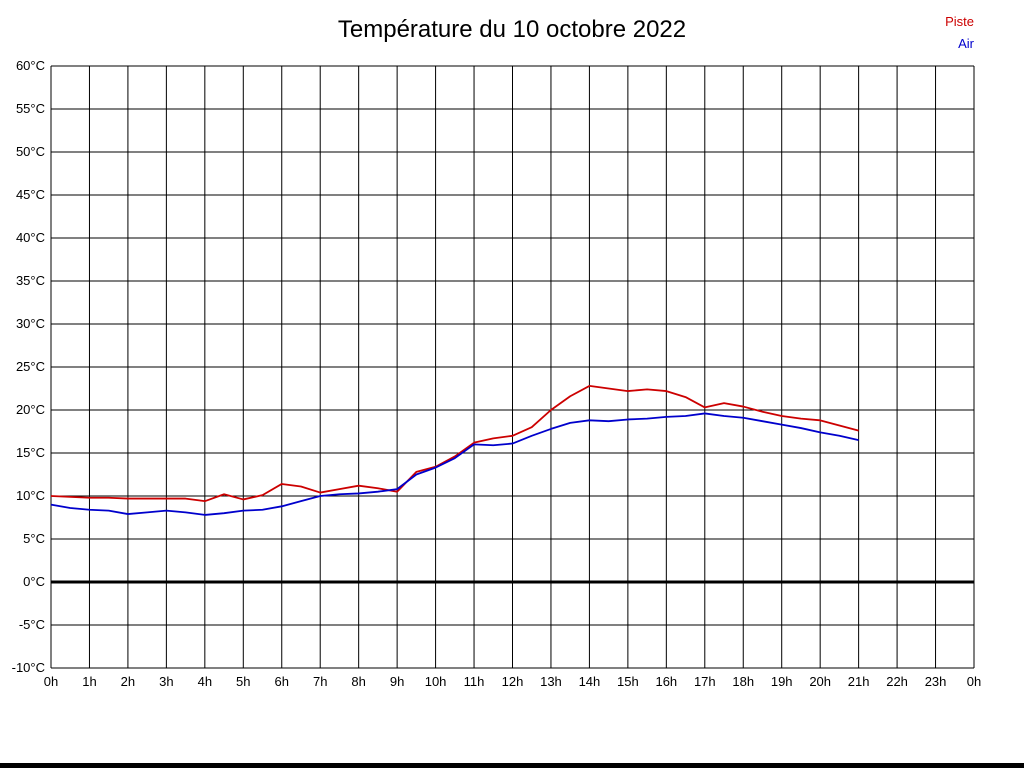  Describe the element at coordinates (30, 65) in the screenshot. I see `y-tick-label: 60°C` at that location.